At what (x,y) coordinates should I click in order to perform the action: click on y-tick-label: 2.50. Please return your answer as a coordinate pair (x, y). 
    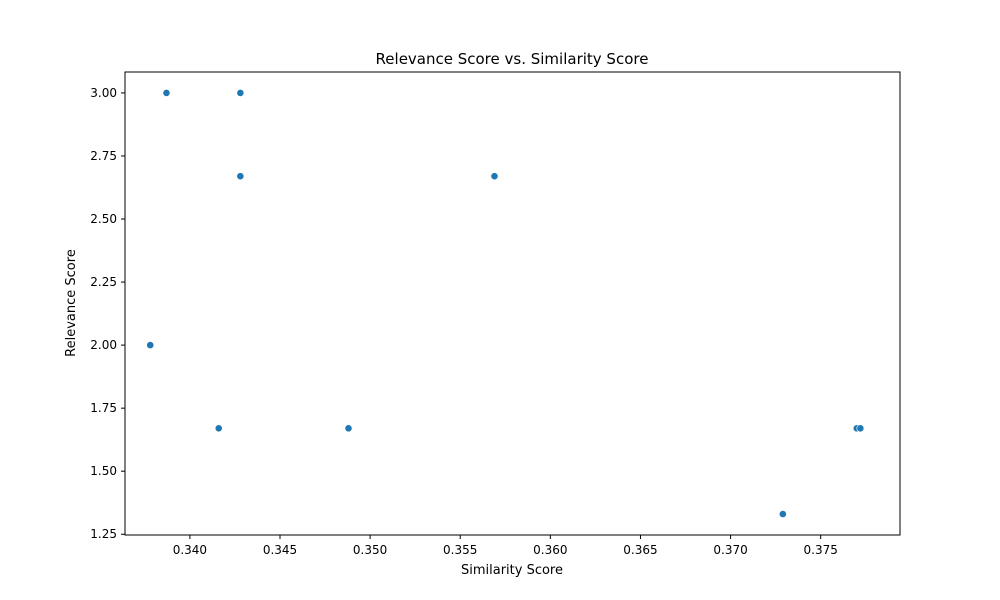
    Looking at the image, I should click on (103, 219).